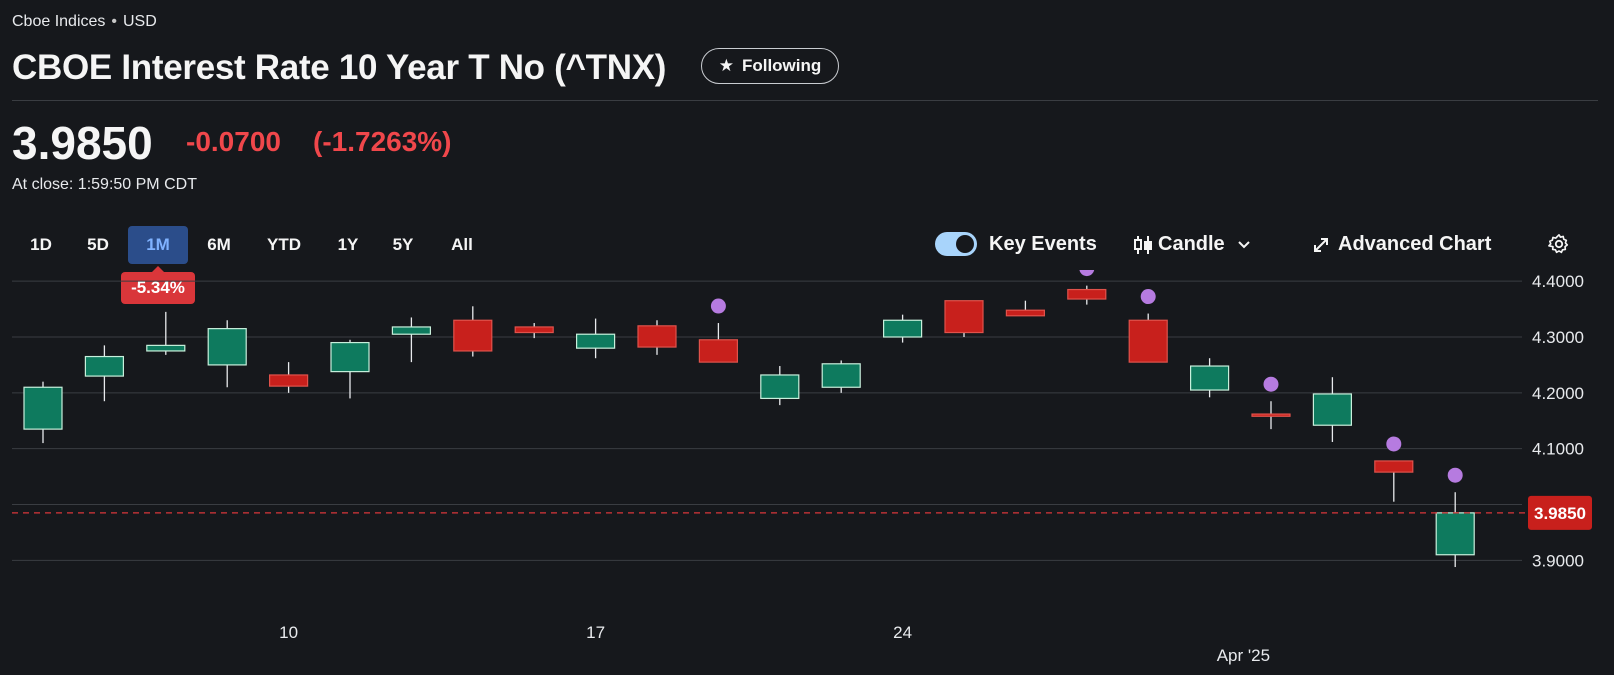 This screenshot has height=675, width=1614. Describe the element at coordinates (339, 67) in the screenshot. I see `page-title: CBOE Interest Rate 10 Year T No (^TNX)` at that location.